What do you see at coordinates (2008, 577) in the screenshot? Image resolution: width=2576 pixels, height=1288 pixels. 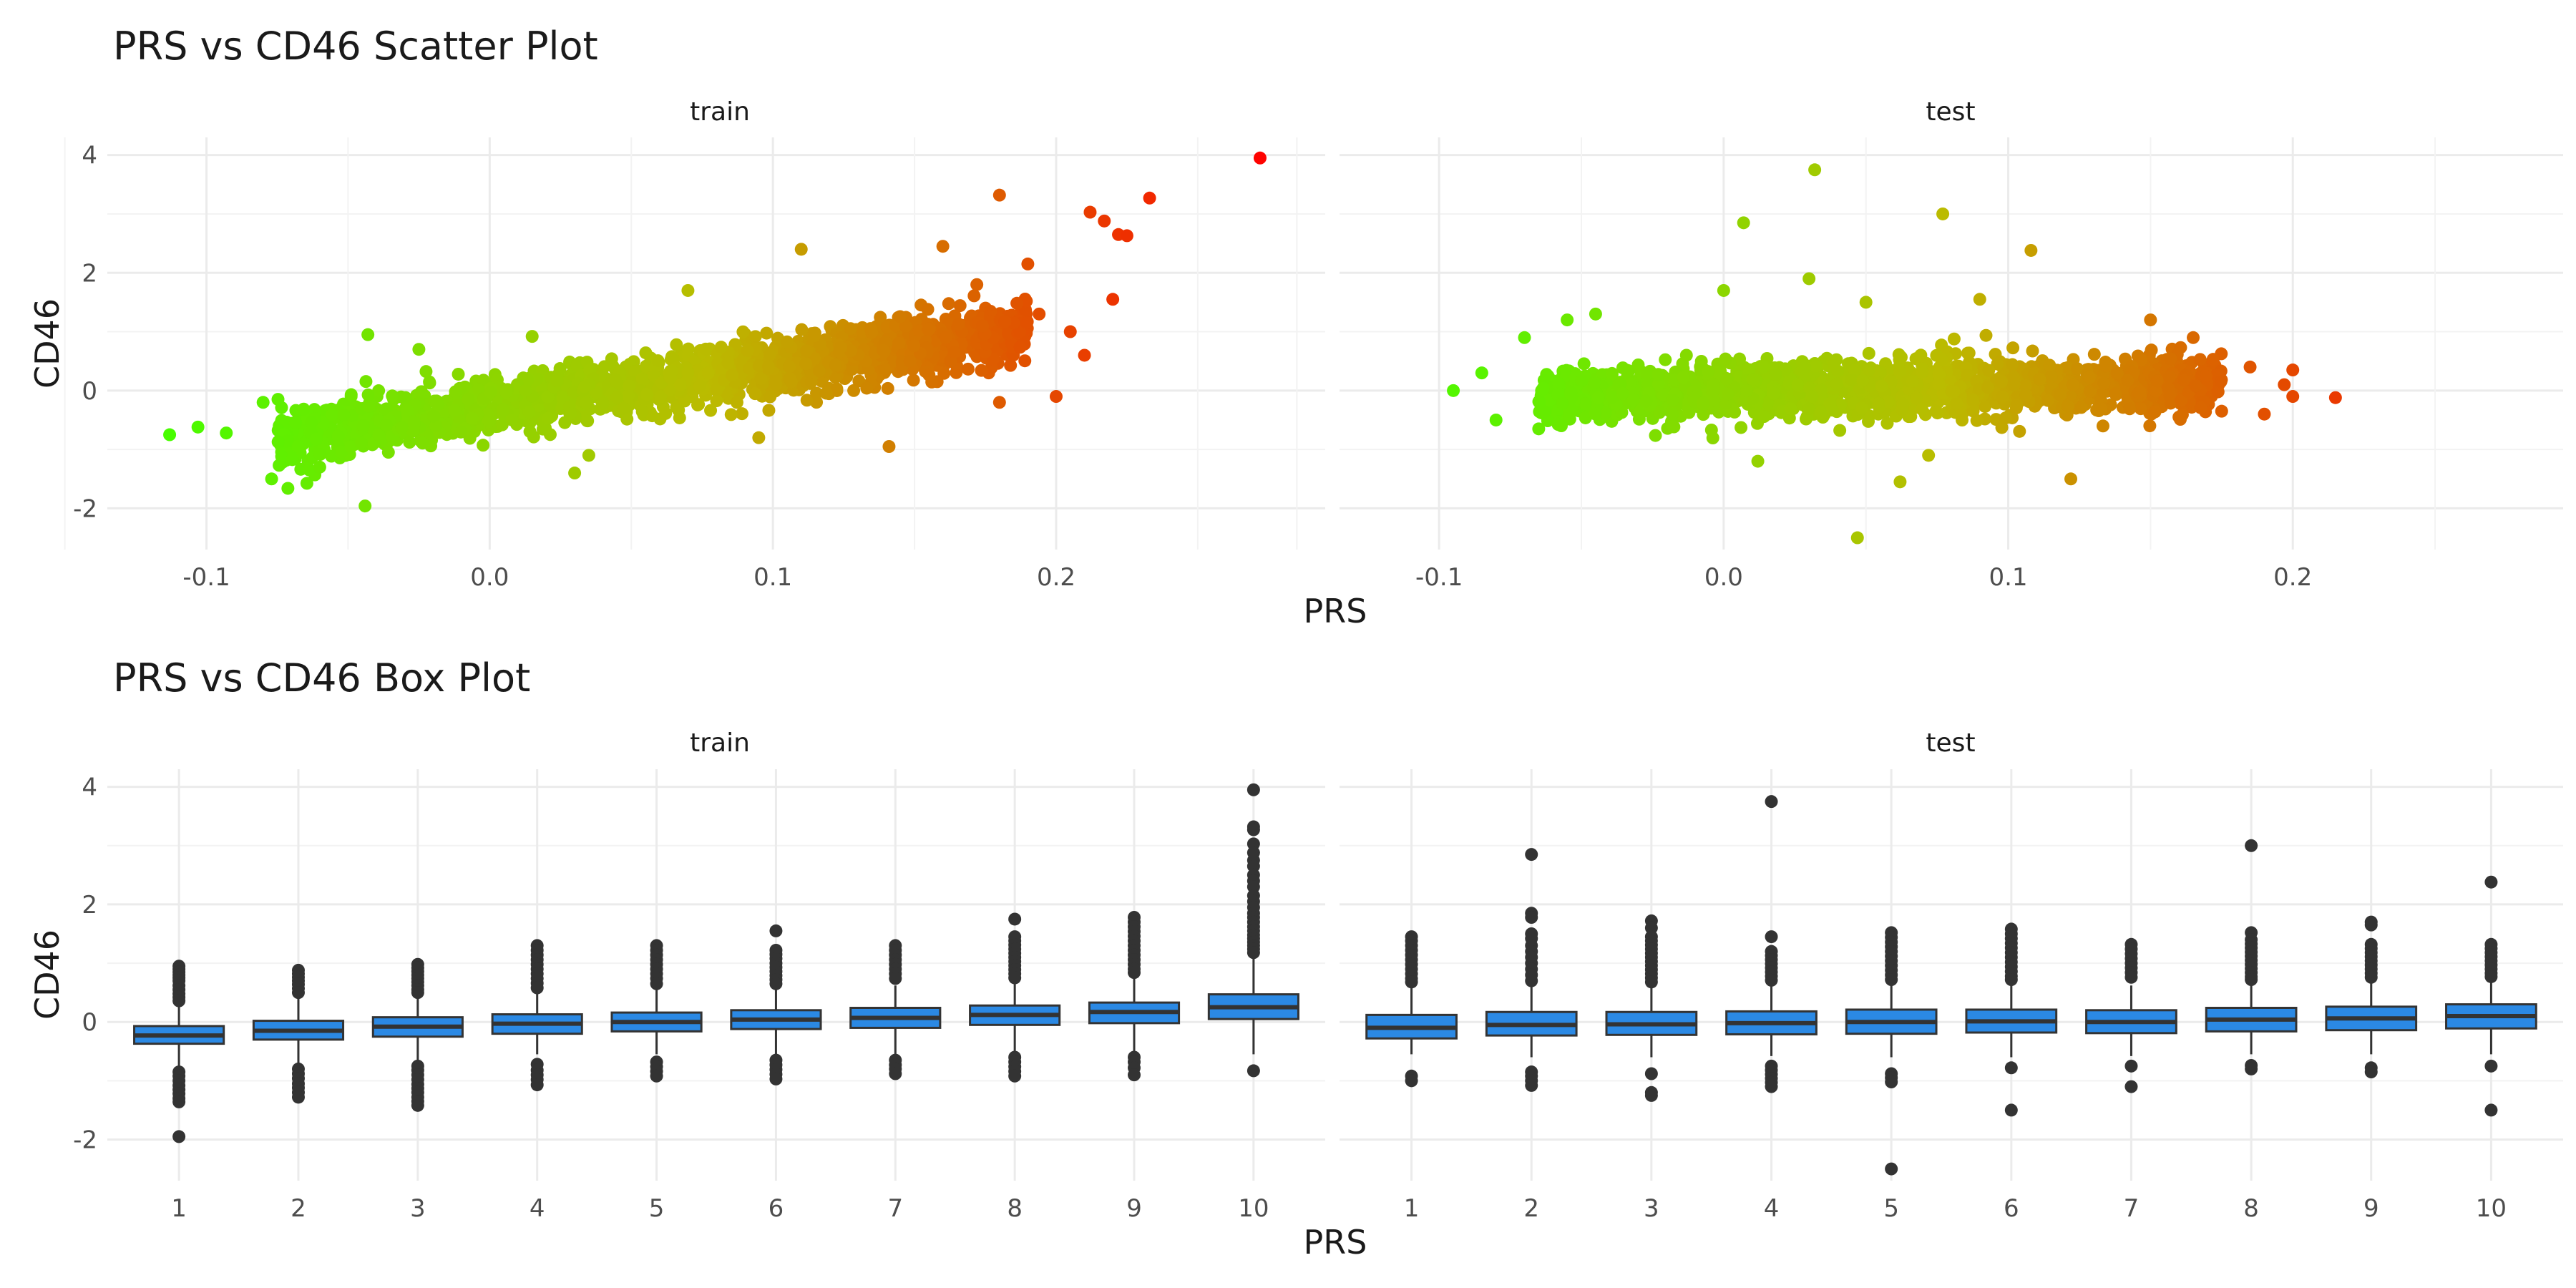 I see `x-tick-label: 0.1` at bounding box center [2008, 577].